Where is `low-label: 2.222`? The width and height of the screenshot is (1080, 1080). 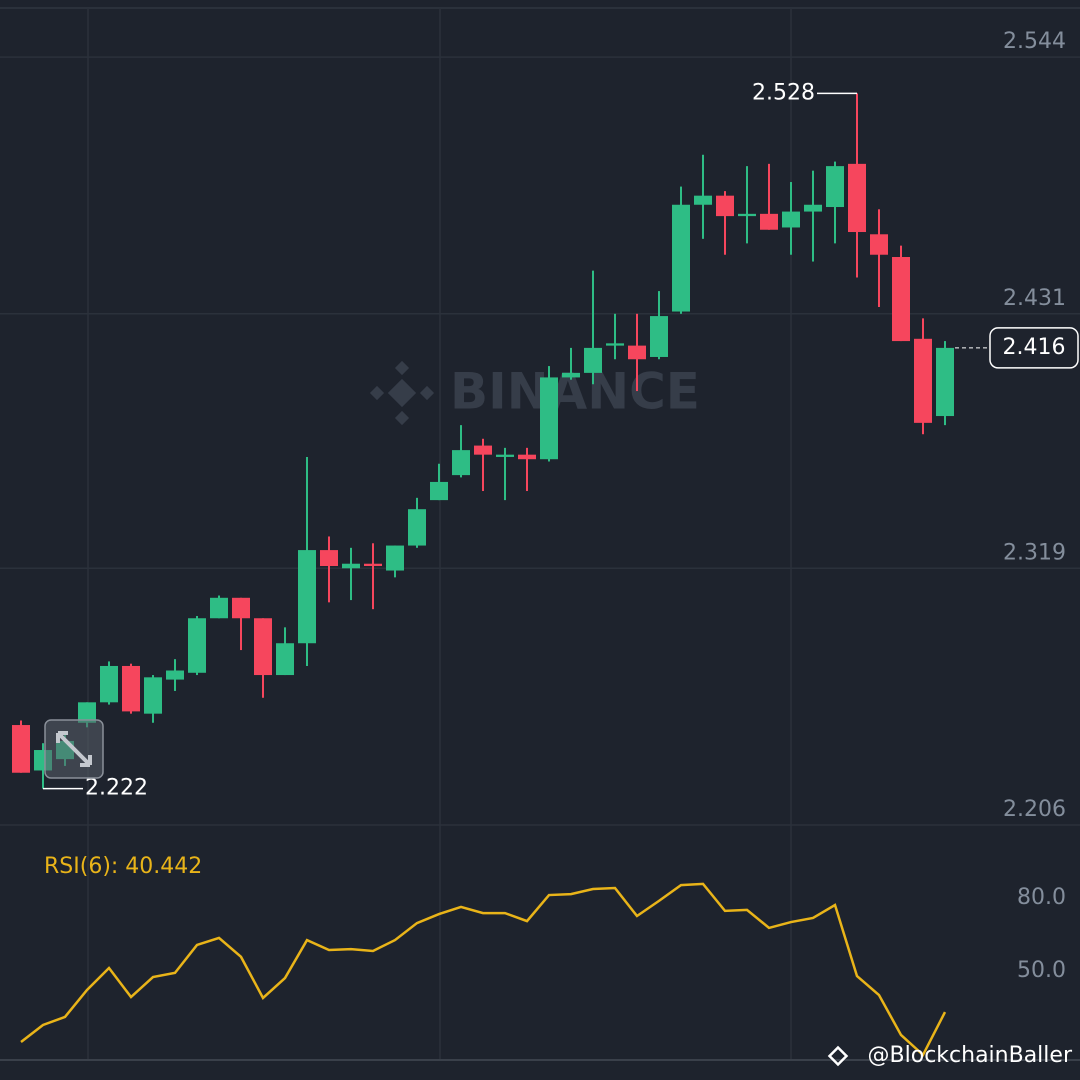
low-label: 2.222 is located at coordinates (116, 788).